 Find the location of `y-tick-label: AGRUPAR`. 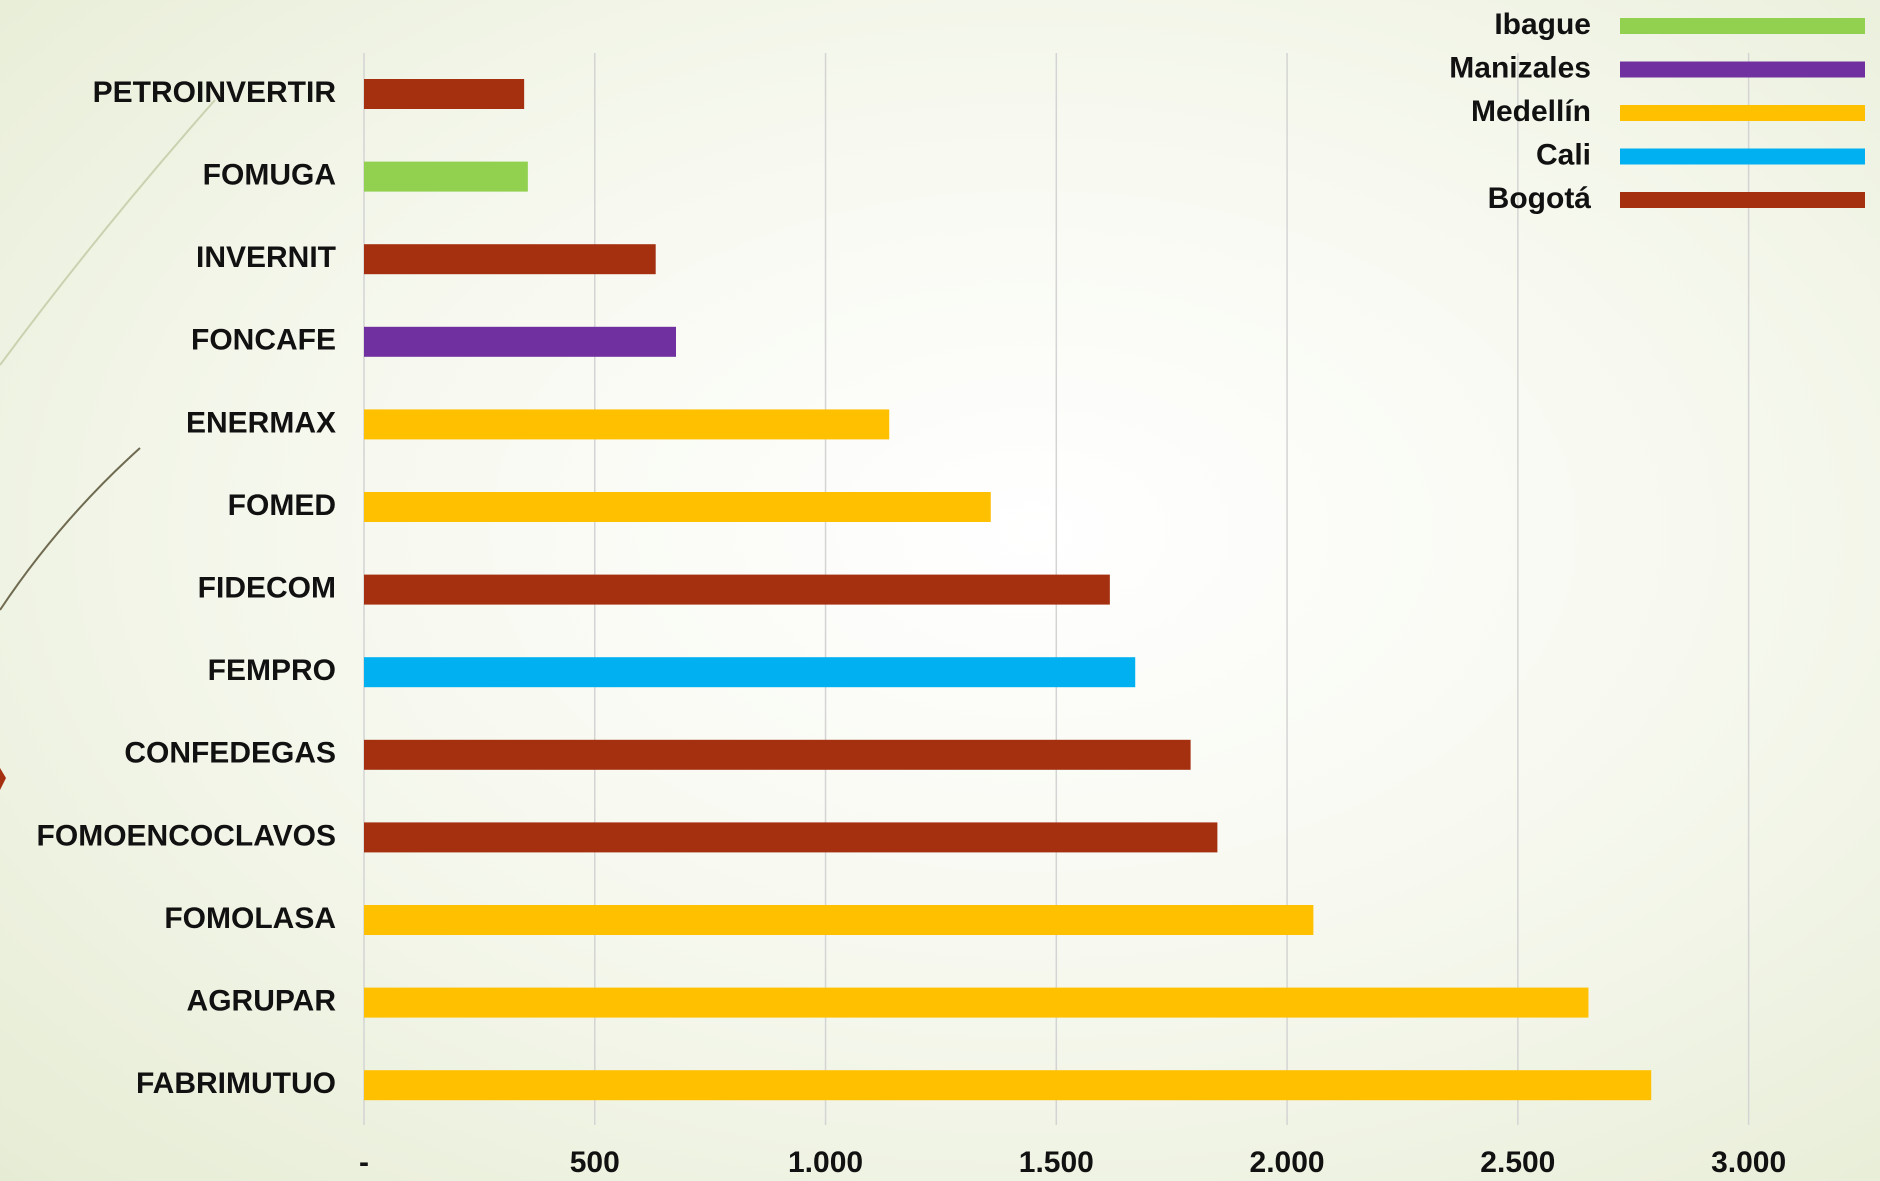

y-tick-label: AGRUPAR is located at coordinates (262, 1001).